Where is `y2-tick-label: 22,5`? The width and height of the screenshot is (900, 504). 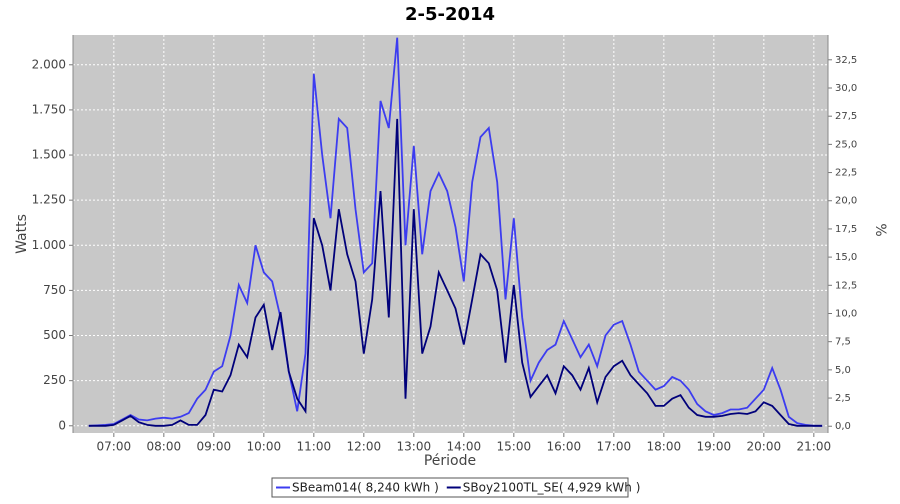
y2-tick-label: 22,5 is located at coordinates (846, 173).